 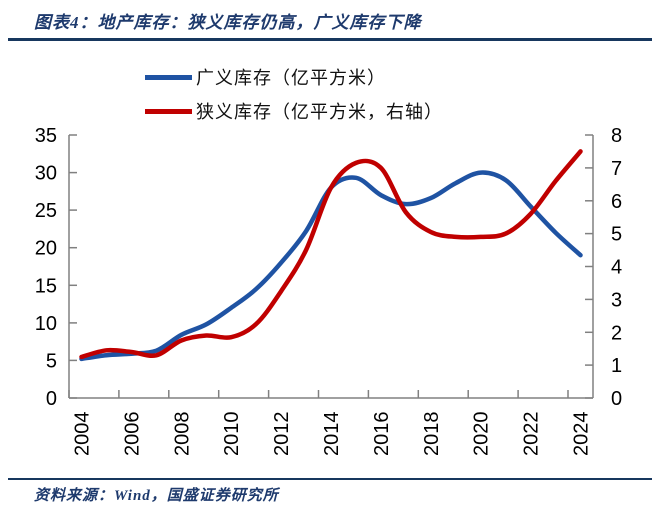 What do you see at coordinates (46, 174) in the screenshot?
I see `left-axis-tick-label: 30` at bounding box center [46, 174].